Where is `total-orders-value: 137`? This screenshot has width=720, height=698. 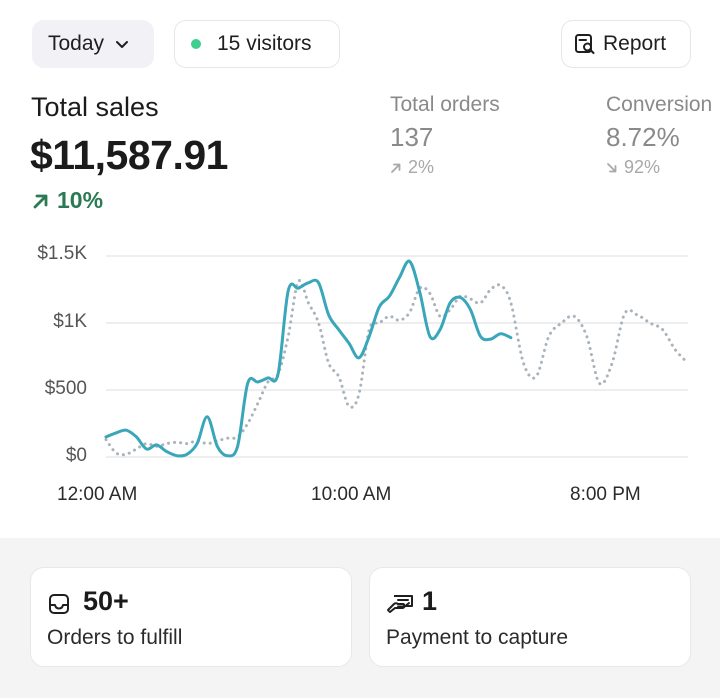
total-orders-value: 137 is located at coordinates (412, 137).